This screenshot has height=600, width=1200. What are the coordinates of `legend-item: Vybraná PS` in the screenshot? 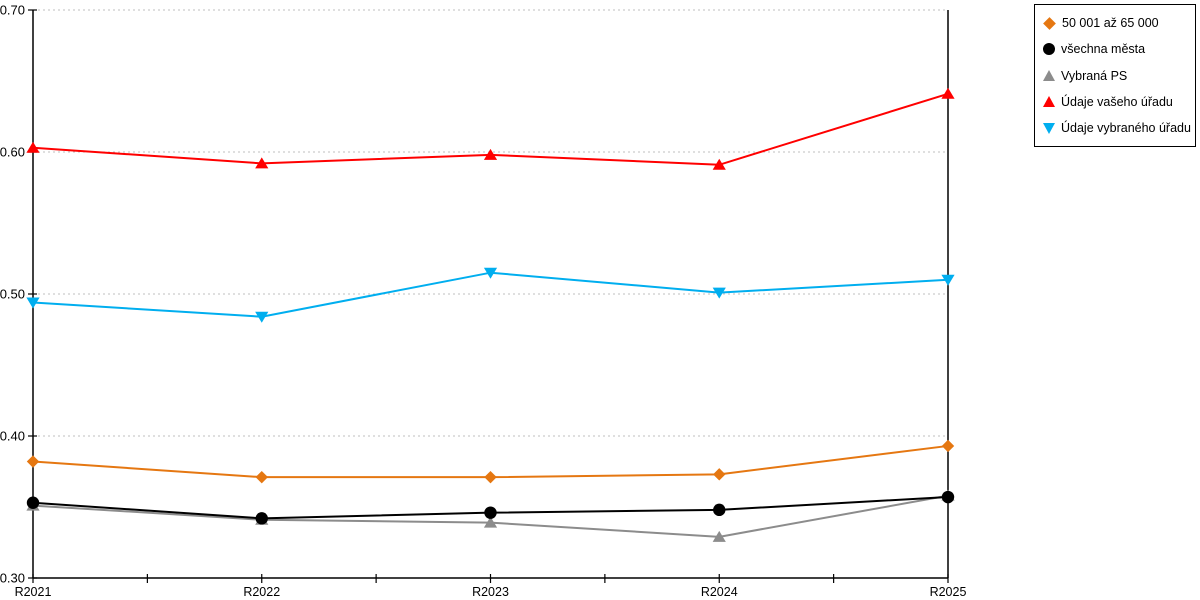 It's located at (1115, 76).